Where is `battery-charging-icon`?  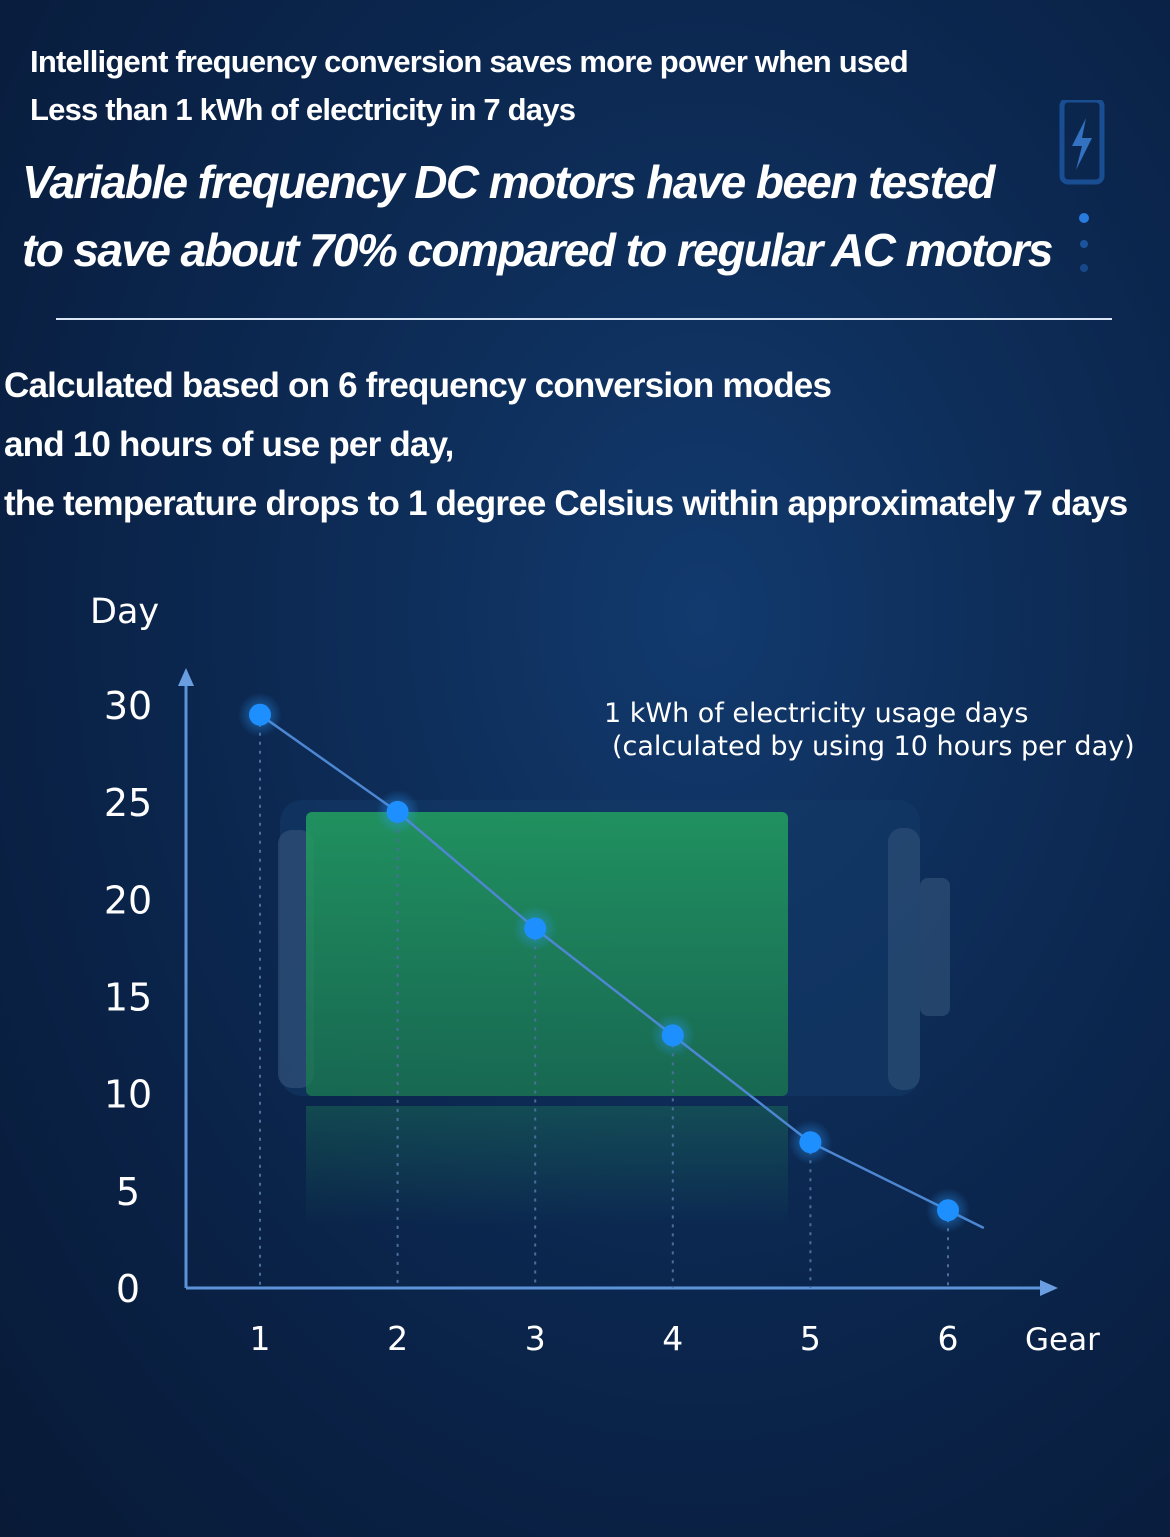
battery-charging-icon is located at coordinates (1082, 186).